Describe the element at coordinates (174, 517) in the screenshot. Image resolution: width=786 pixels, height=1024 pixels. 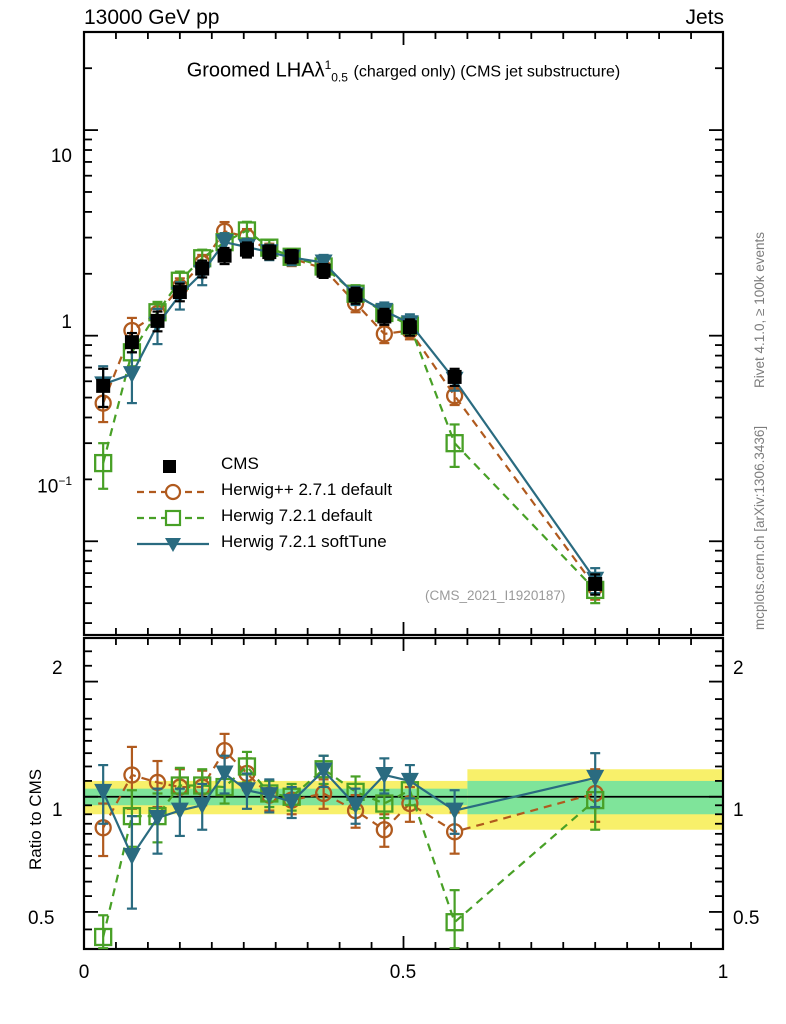
I see `legend-key-herwig721` at that location.